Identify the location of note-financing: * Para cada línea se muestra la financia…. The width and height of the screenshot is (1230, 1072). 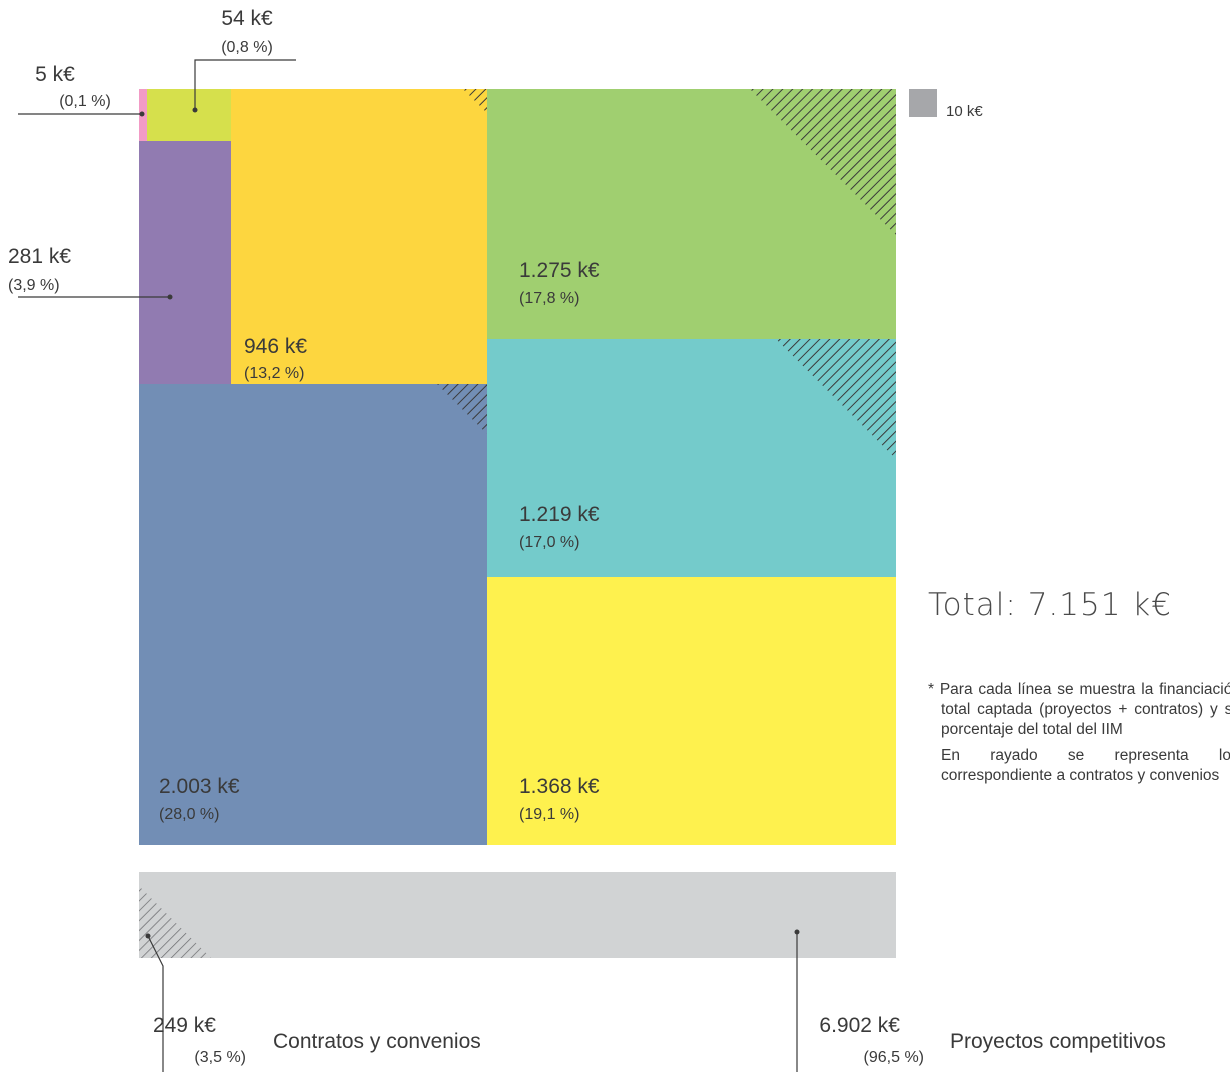
(1079, 709).